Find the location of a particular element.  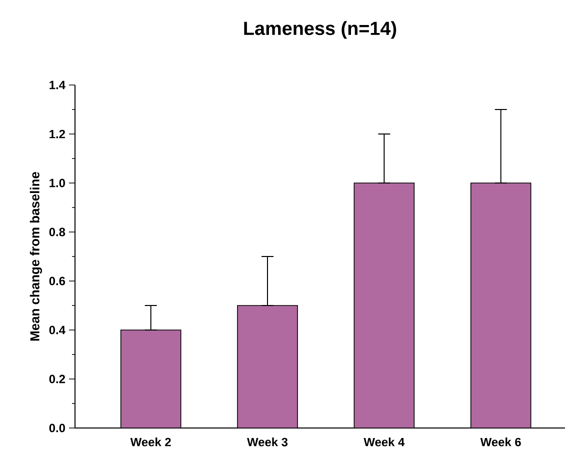

x-tick-label: Week 3 is located at coordinates (267, 442).